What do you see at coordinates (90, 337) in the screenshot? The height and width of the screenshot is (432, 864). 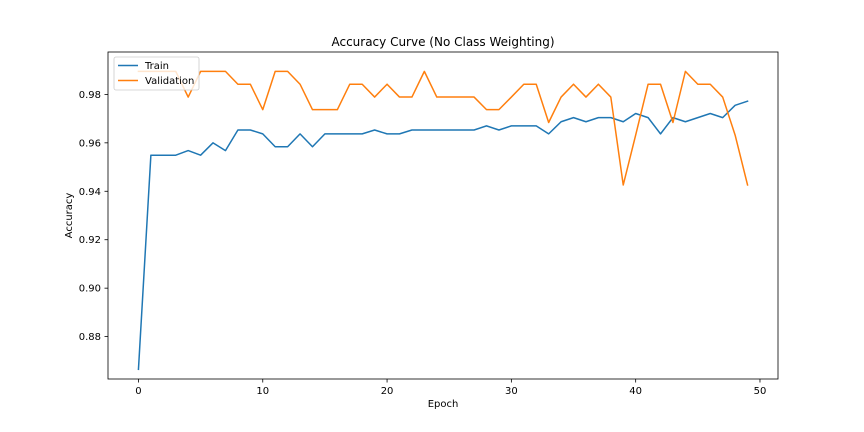 I see `y-tick-label: 0.88` at bounding box center [90, 337].